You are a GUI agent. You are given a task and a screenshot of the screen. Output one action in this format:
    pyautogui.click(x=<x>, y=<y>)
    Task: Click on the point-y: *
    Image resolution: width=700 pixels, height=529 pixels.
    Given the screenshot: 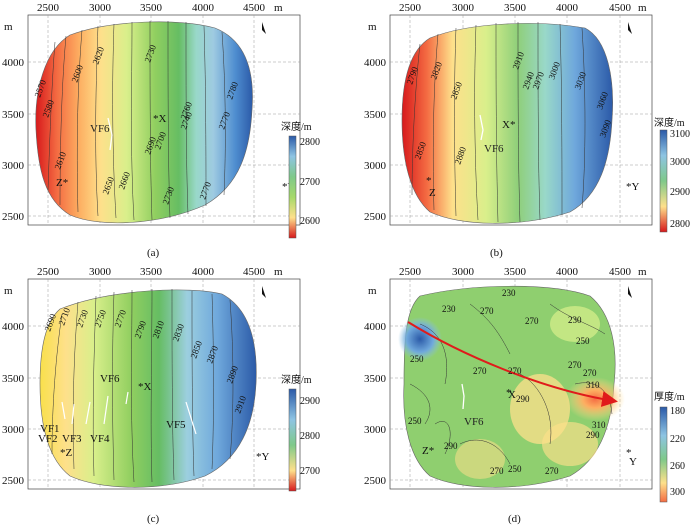 What is the action you would take?
    pyautogui.click(x=629, y=453)
    